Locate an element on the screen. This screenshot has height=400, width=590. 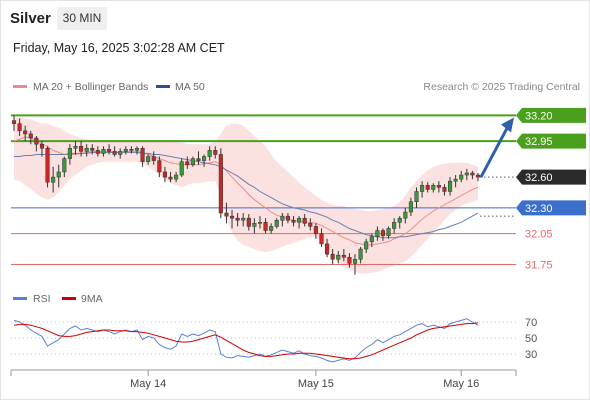
level-label-32.30: 32.30 is located at coordinates (539, 209).